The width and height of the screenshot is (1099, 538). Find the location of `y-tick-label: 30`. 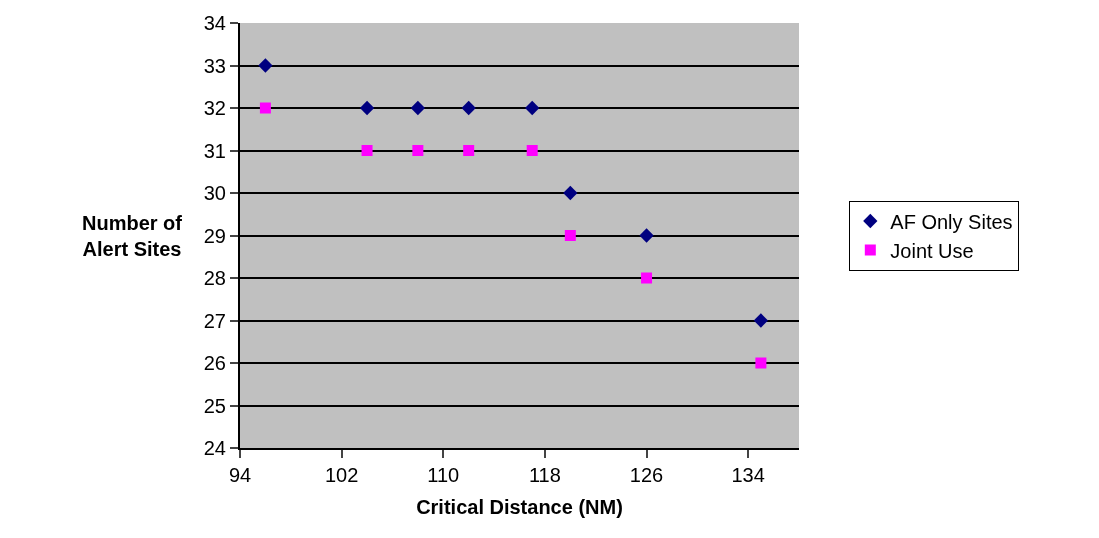

y-tick-label: 30 is located at coordinates (214, 193).